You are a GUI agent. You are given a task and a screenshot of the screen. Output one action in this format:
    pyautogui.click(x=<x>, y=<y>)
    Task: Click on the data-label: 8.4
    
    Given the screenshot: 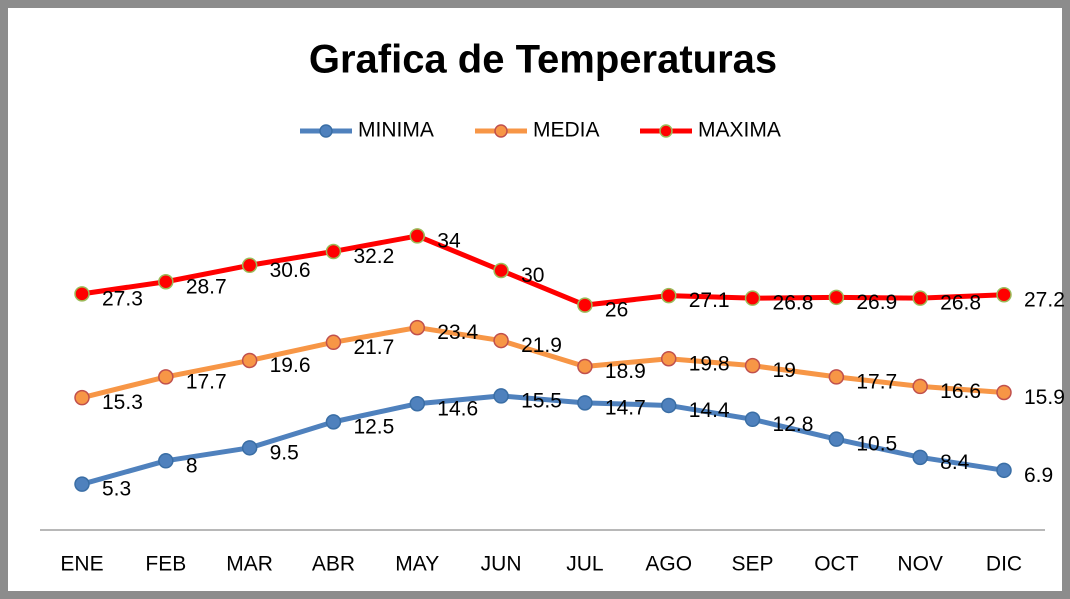 What is the action you would take?
    pyautogui.click(x=955, y=462)
    